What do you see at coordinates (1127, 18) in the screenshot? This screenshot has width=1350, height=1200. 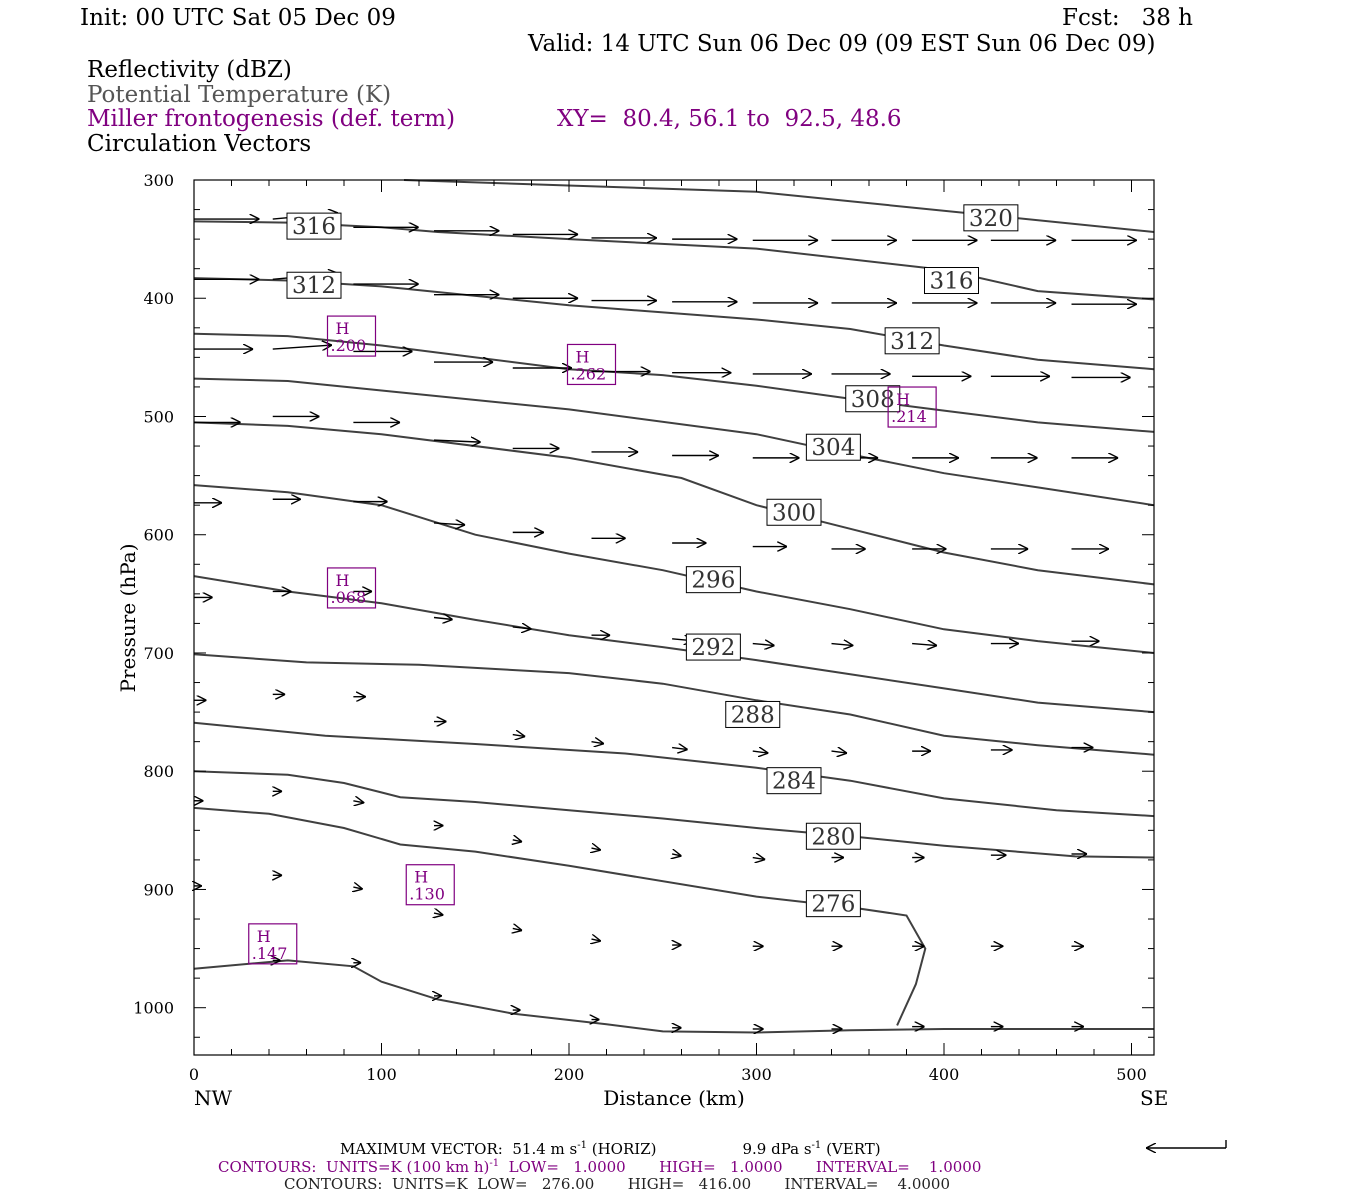 I see `forecast-hour: Fcst: 38 h` at bounding box center [1127, 18].